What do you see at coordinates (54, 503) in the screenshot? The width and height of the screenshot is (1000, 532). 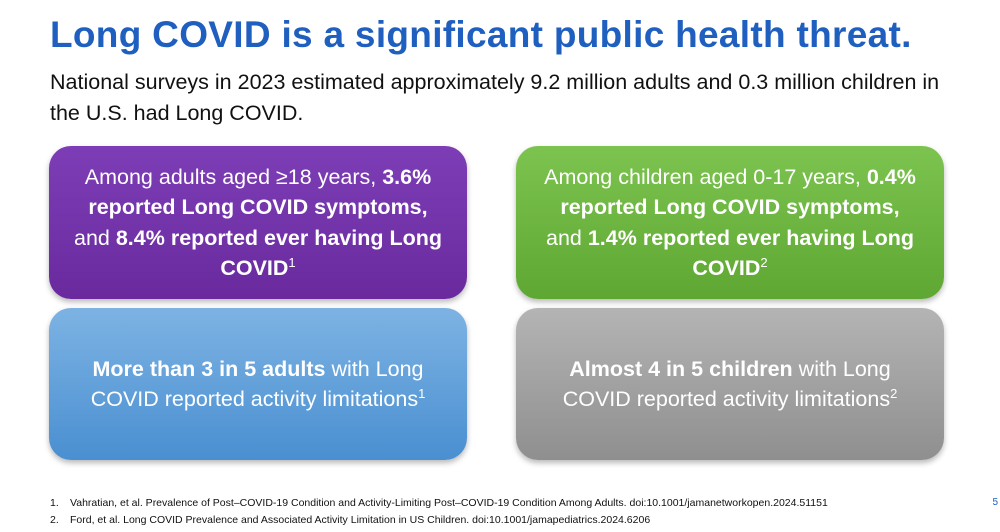 I see `reference-number: 1.` at bounding box center [54, 503].